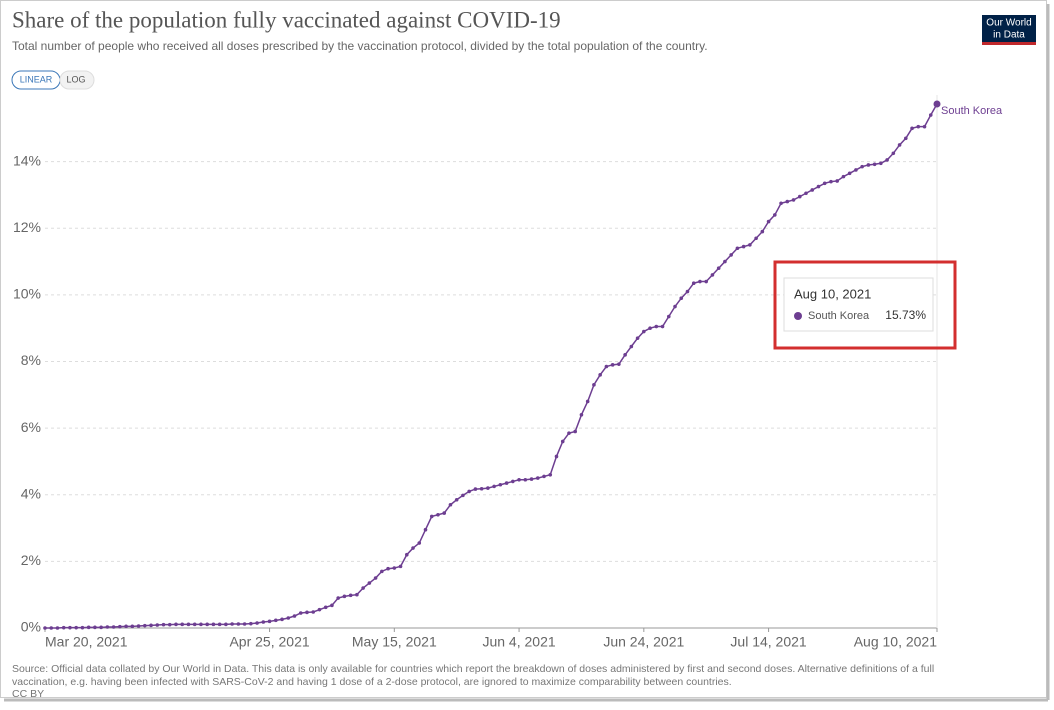  What do you see at coordinates (36, 79) in the screenshot?
I see `linear-button-label: LINEAR` at bounding box center [36, 79].